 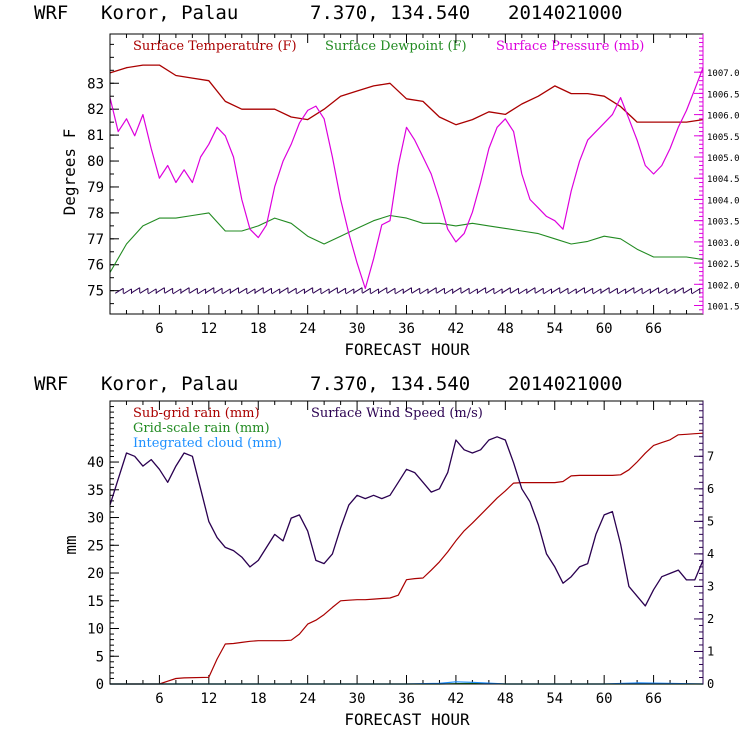 I want to click on y-tick-label: 35, so click(x=95, y=491).